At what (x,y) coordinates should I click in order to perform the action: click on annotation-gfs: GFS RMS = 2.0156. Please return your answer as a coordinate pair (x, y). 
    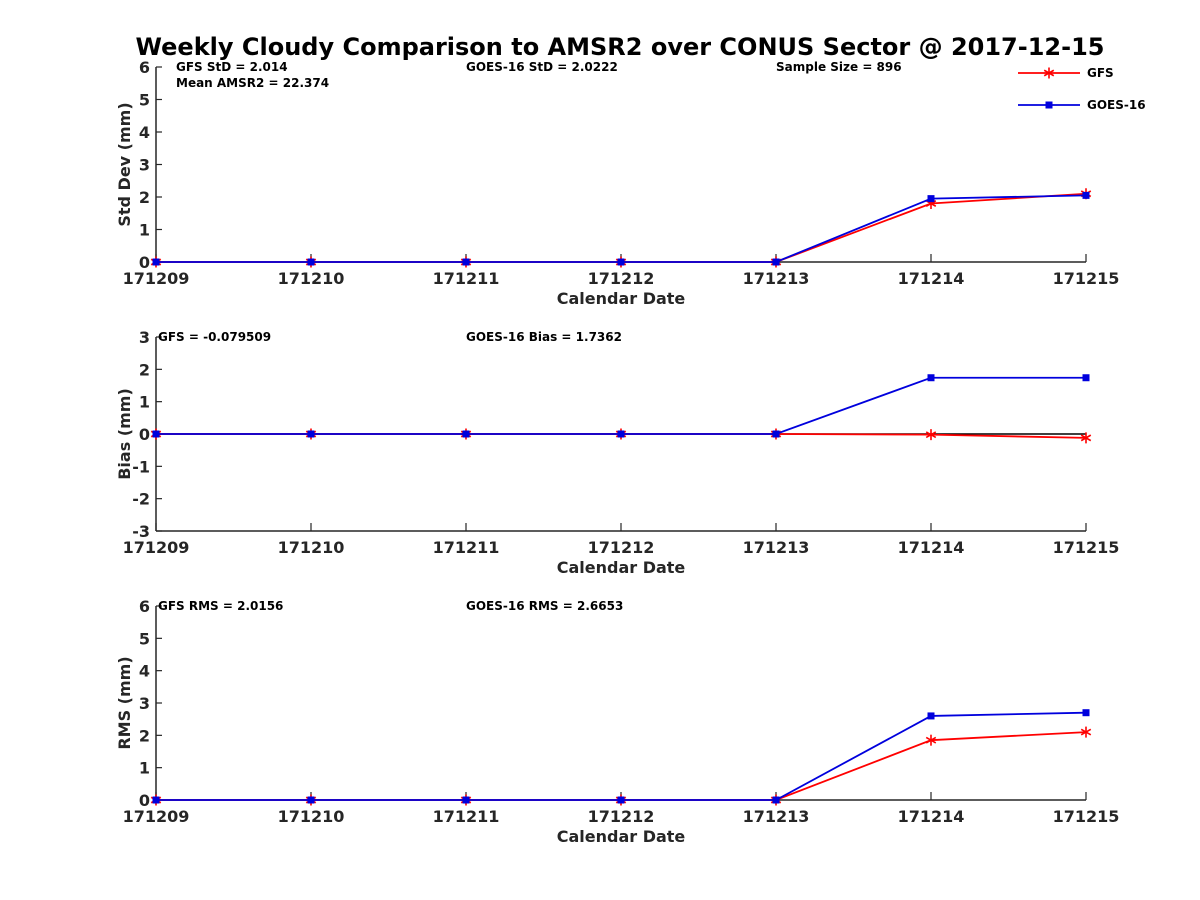
    Looking at the image, I should click on (220, 606).